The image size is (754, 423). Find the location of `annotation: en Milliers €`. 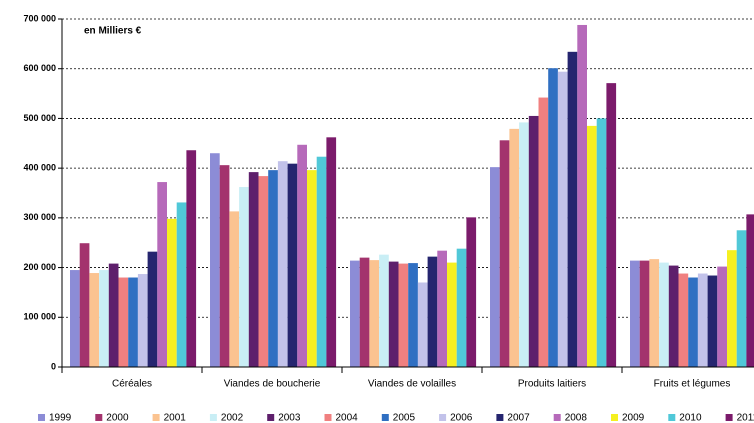

annotation: en Milliers € is located at coordinates (113, 31).